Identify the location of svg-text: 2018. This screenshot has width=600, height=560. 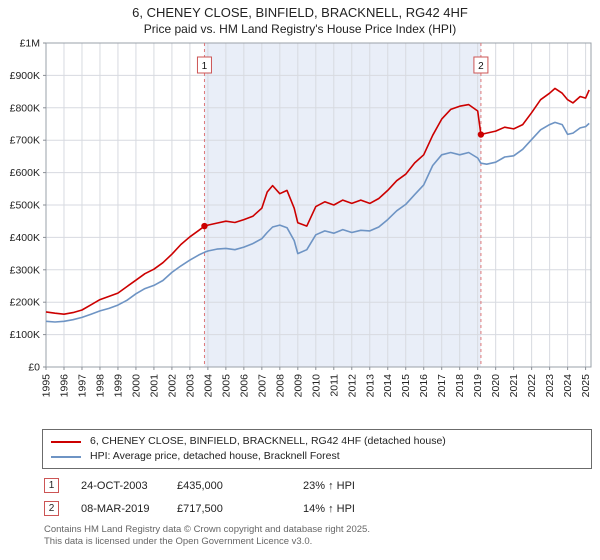
(460, 386).